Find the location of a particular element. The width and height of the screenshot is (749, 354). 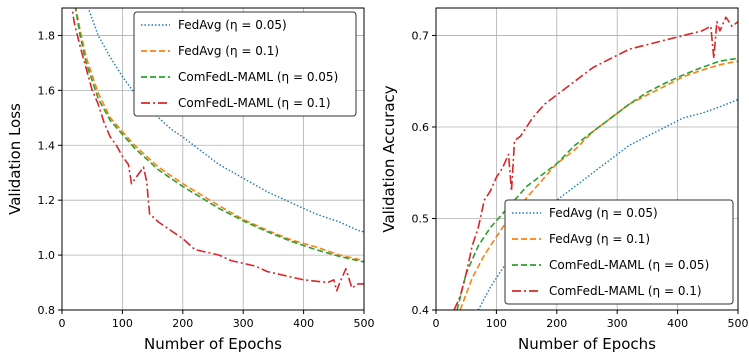

loss-y-ticks: 0.8 1.0 1.2 1.4 1.6 1.8 is located at coordinates (50, 173).